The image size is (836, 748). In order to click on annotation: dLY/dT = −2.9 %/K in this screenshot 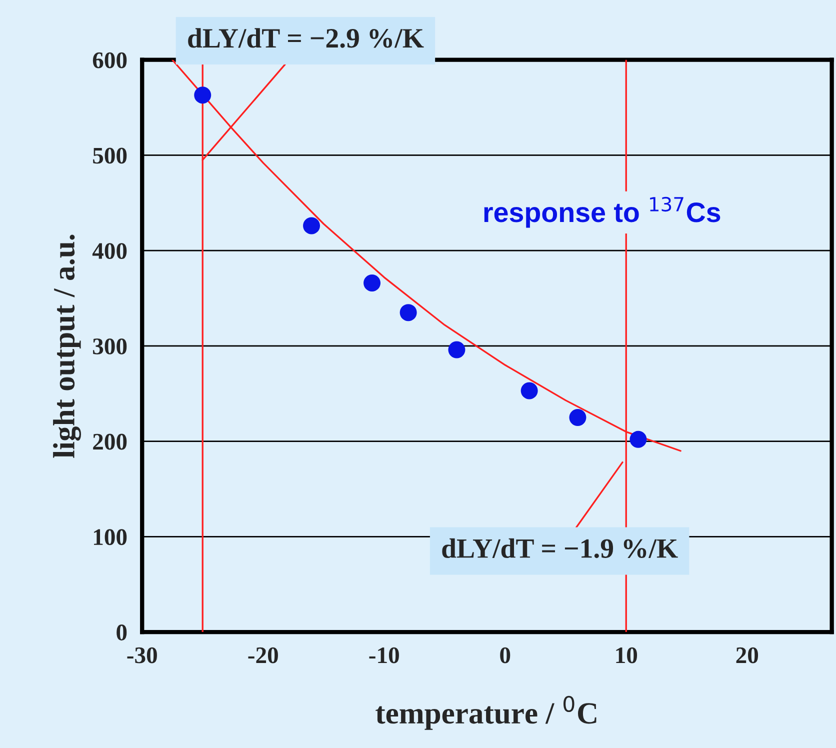, I will do `click(306, 38)`.